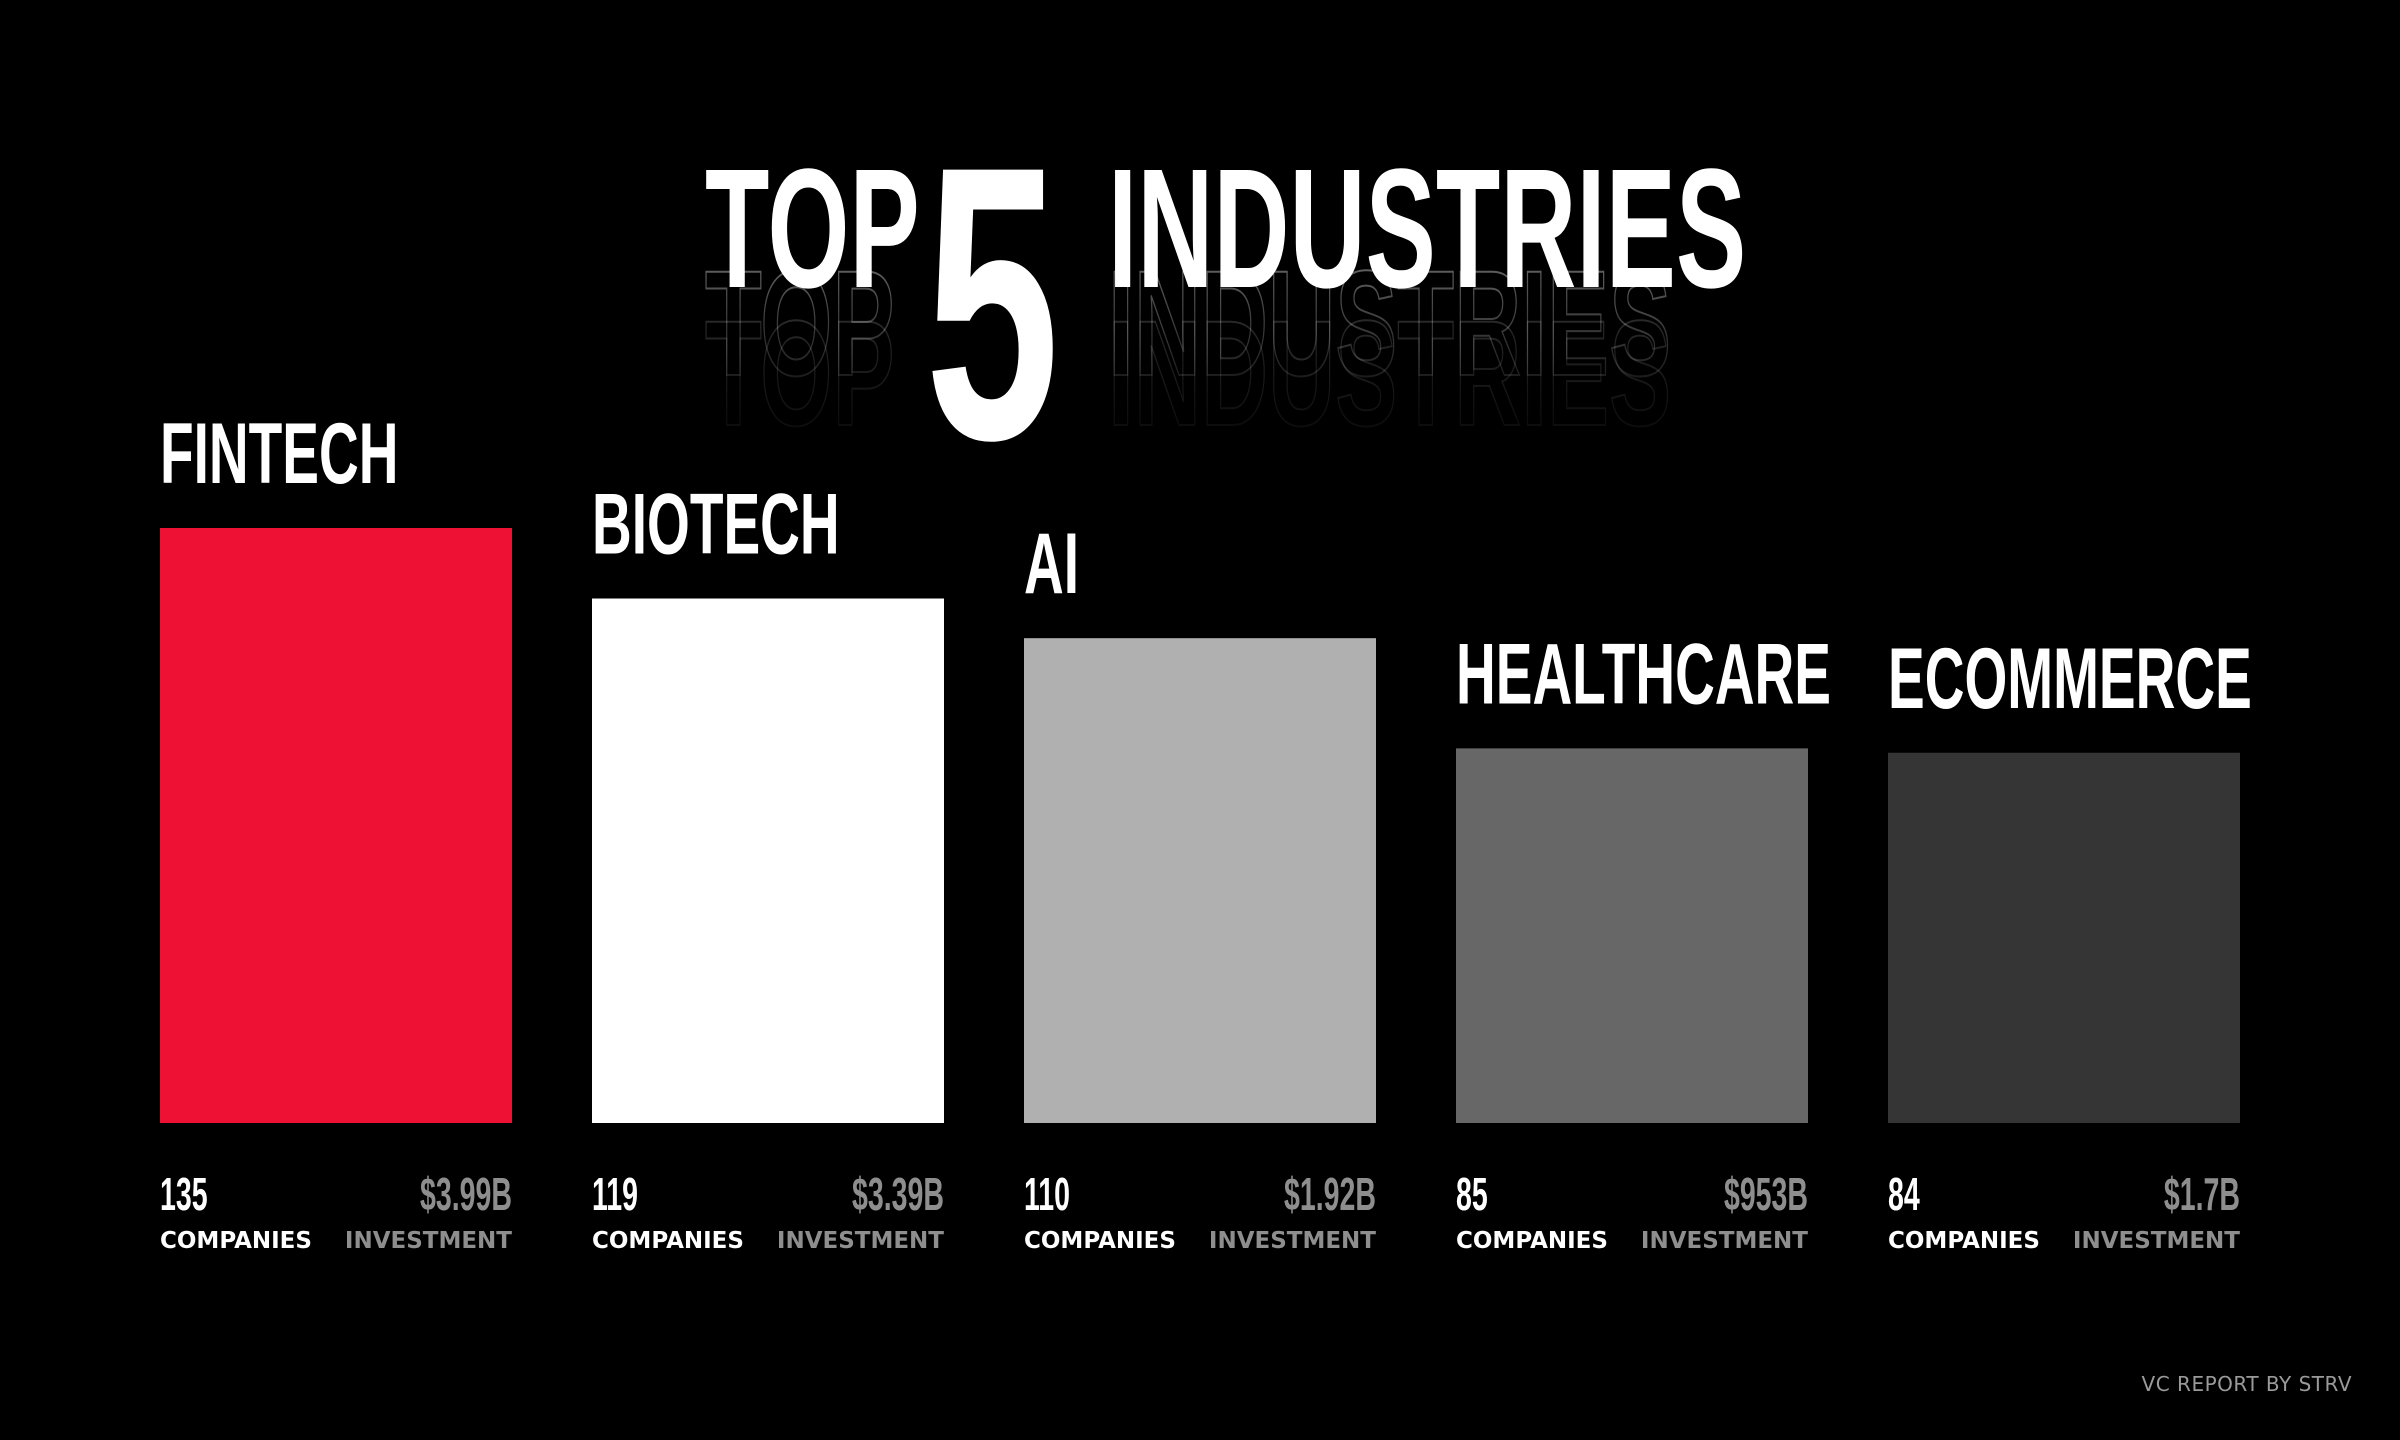 This screenshot has width=2400, height=1440. What do you see at coordinates (1532, 1241) in the screenshot?
I see `companies-label-healthcare: COMPANIES` at bounding box center [1532, 1241].